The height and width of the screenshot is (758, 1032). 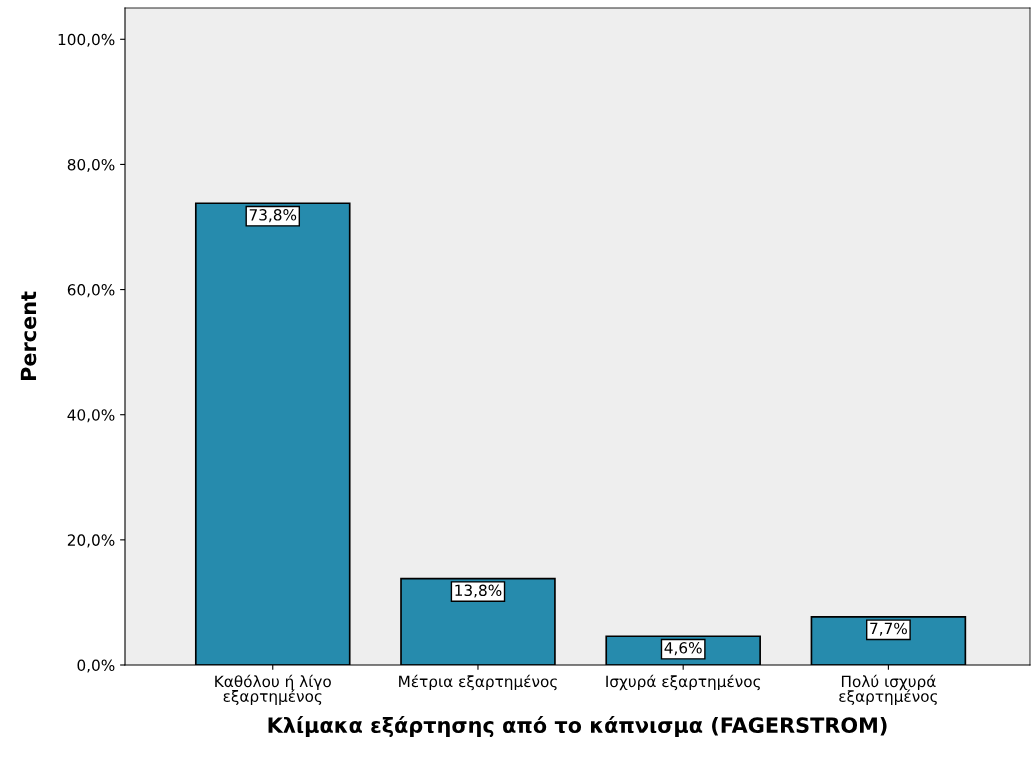 What do you see at coordinates (577, 727) in the screenshot?
I see `x-axis-title: Κλίμακα εξάρτησης από το κάπνισμα (FAGERSTROM)` at bounding box center [577, 727].